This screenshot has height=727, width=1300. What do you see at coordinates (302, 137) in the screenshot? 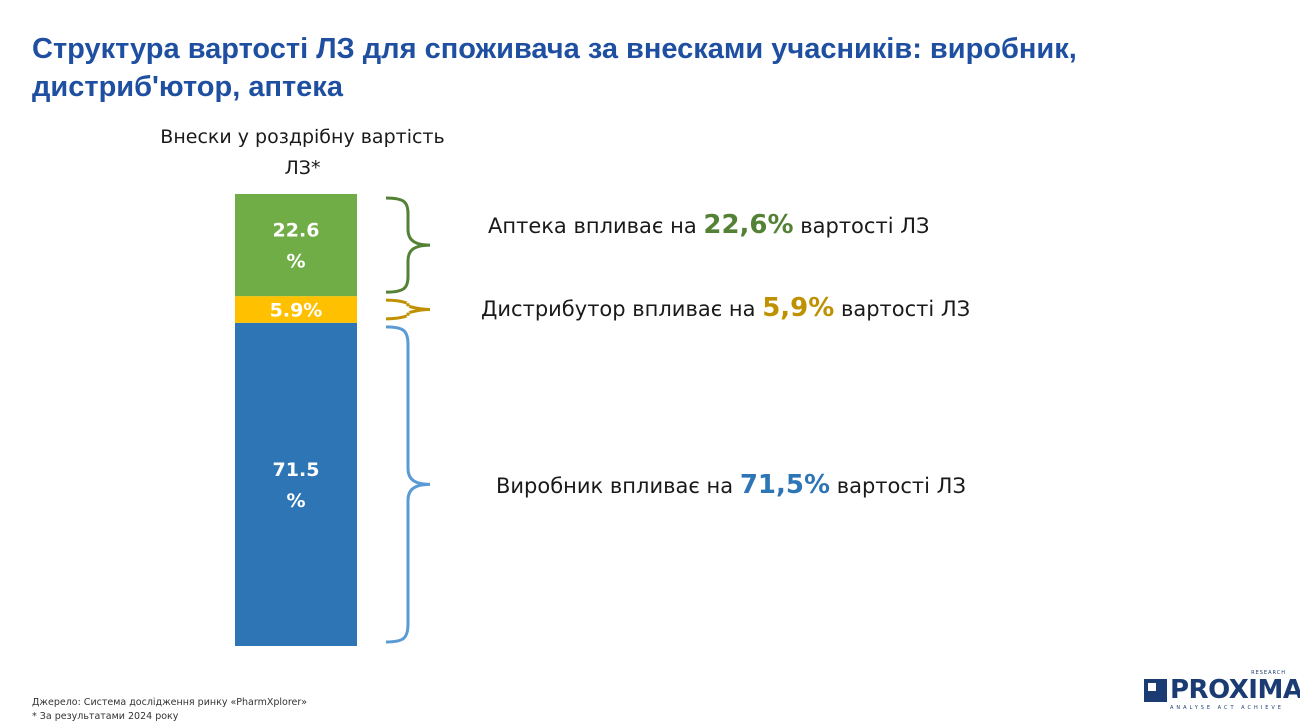
I see `chart-title-line-1: Внески у роздрібну вартість` at bounding box center [302, 137].